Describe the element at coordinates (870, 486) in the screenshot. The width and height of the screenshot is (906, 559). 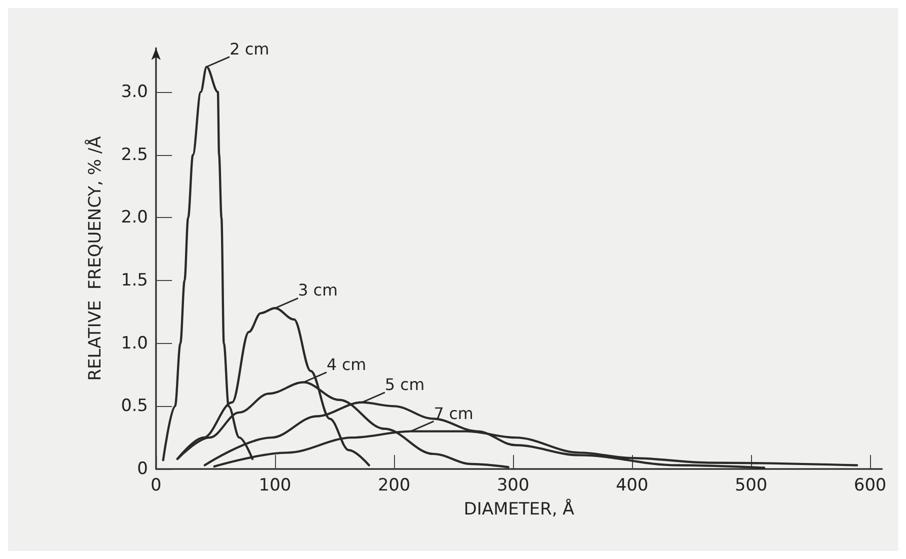
I see `x-tick-label: 600` at that location.